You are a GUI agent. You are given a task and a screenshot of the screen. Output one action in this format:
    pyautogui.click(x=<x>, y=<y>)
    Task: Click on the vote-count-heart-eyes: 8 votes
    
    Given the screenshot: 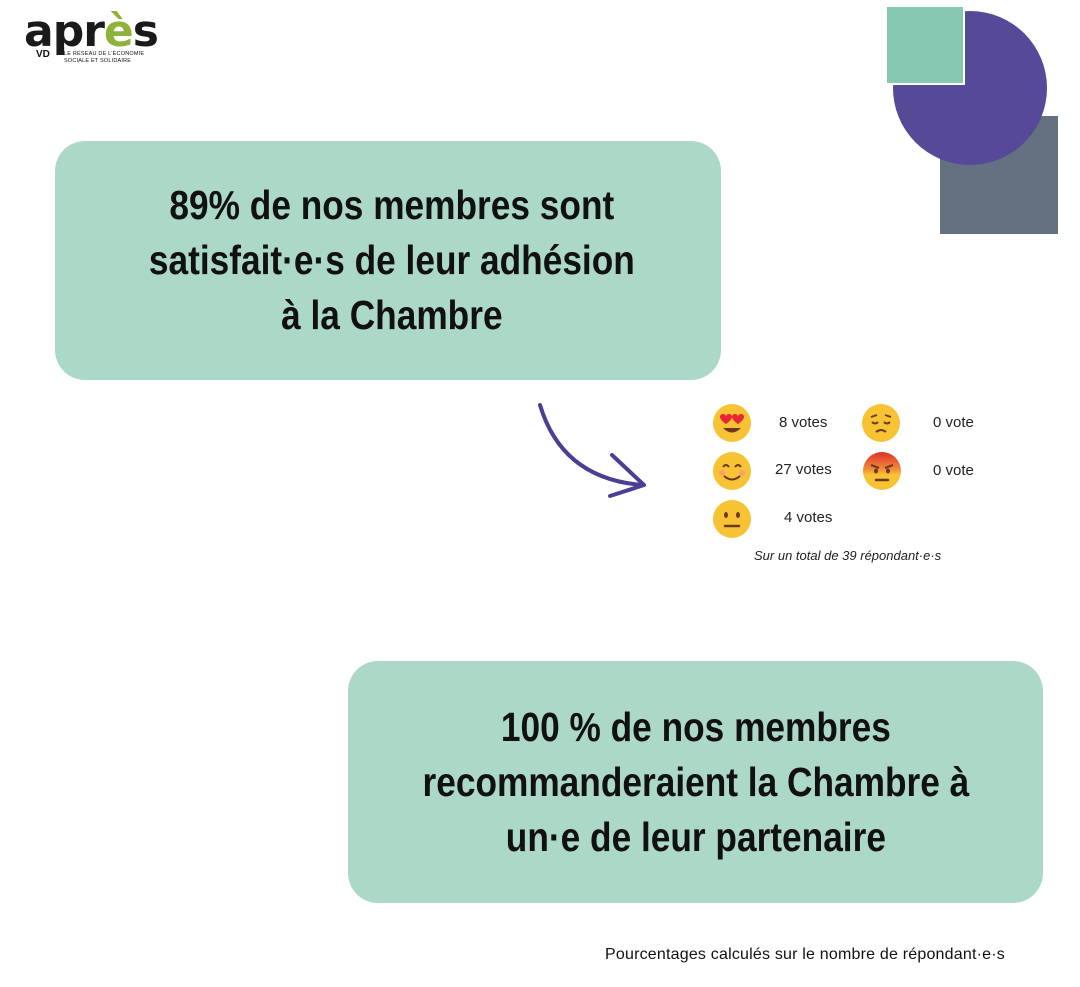 What is the action you would take?
    pyautogui.click(x=803, y=422)
    